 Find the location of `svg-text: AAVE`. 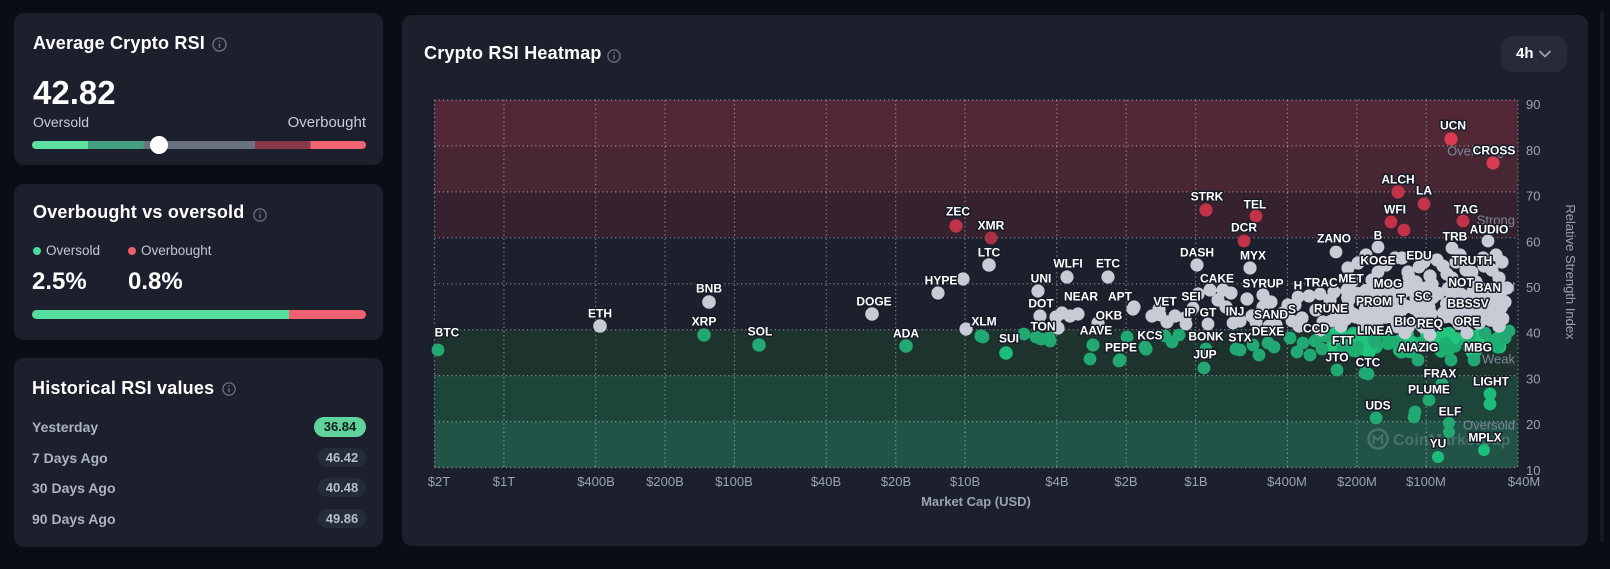

svg-text: AAVE is located at coordinates (1096, 331).